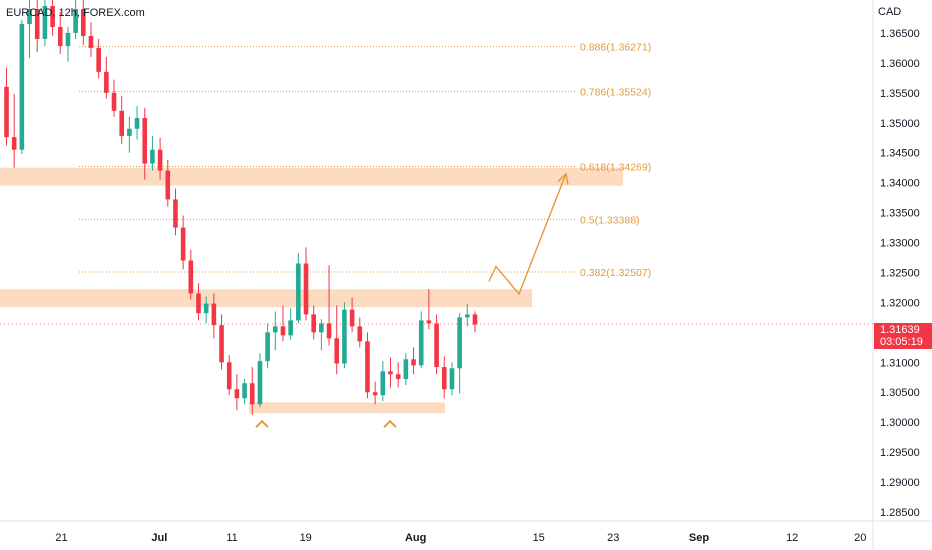 This screenshot has width=932, height=550. I want to click on projection-path, so click(527, 234).